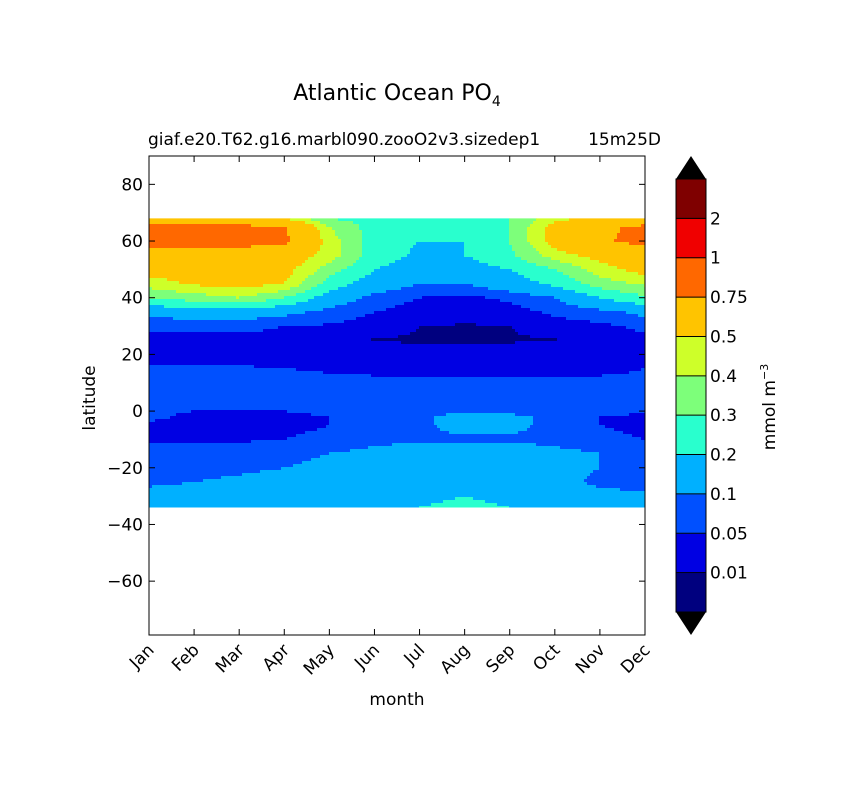 The width and height of the screenshot is (859, 788). What do you see at coordinates (125, 469) in the screenshot?
I see `y-tick-label: −20` at bounding box center [125, 469].